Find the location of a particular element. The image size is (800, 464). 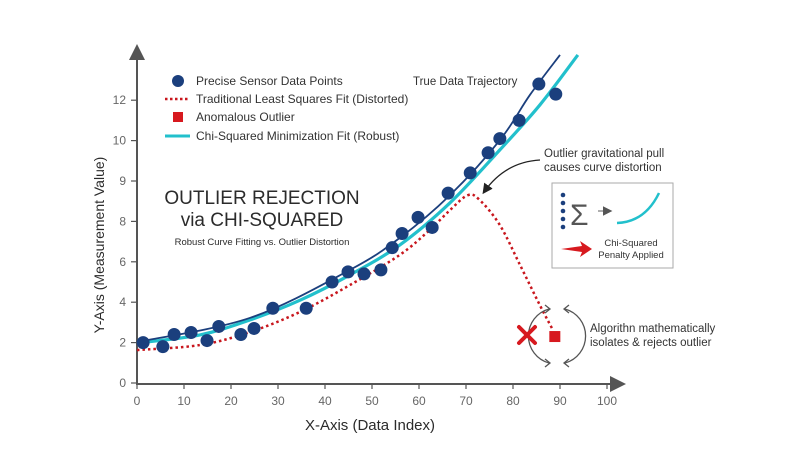

y-tick-label: 2 is located at coordinates (122, 343).